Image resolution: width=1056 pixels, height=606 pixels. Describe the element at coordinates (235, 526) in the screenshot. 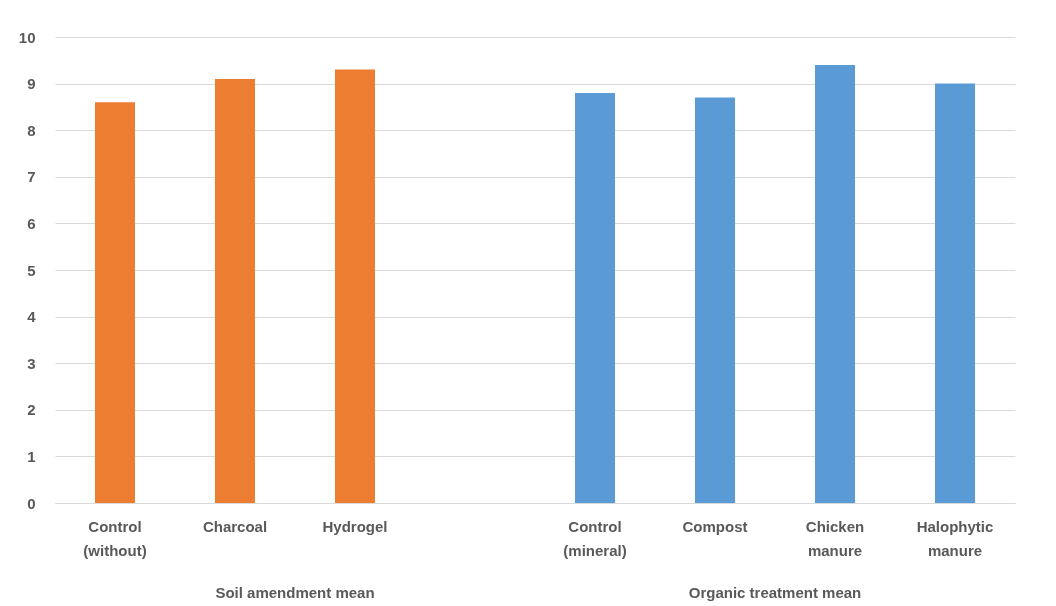

I see `x-tick-label: Charcoal` at that location.